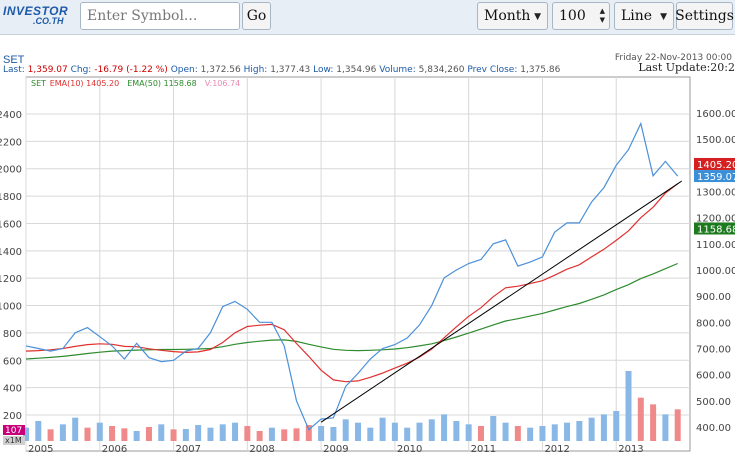 The image size is (735, 454). I want to click on x-year-label: 2012, so click(556, 449).